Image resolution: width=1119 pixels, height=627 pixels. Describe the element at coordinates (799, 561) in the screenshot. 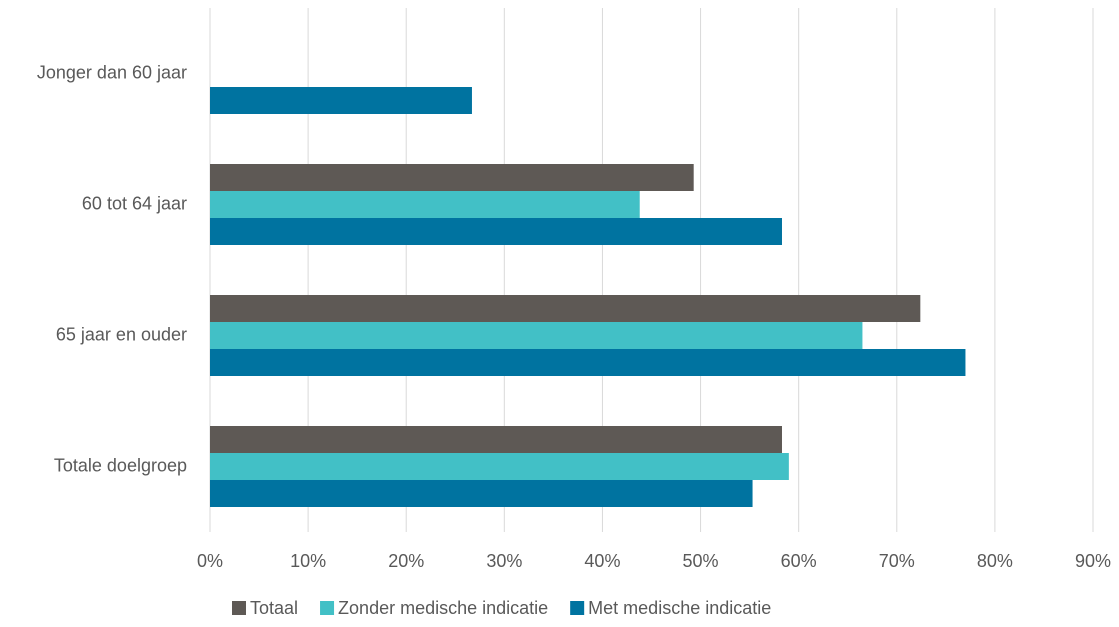

I see `x-tick-label: 60%` at that location.